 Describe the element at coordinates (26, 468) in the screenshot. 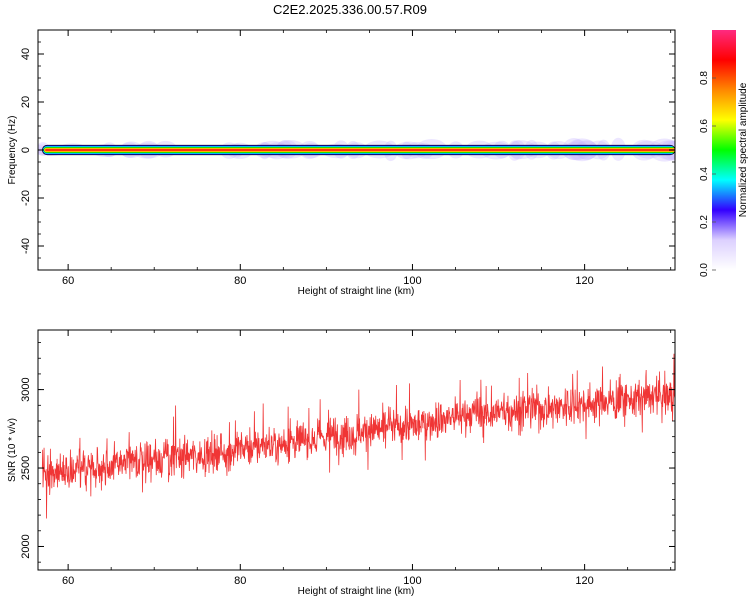

I see `snr-y-tick-label: 2500` at that location.